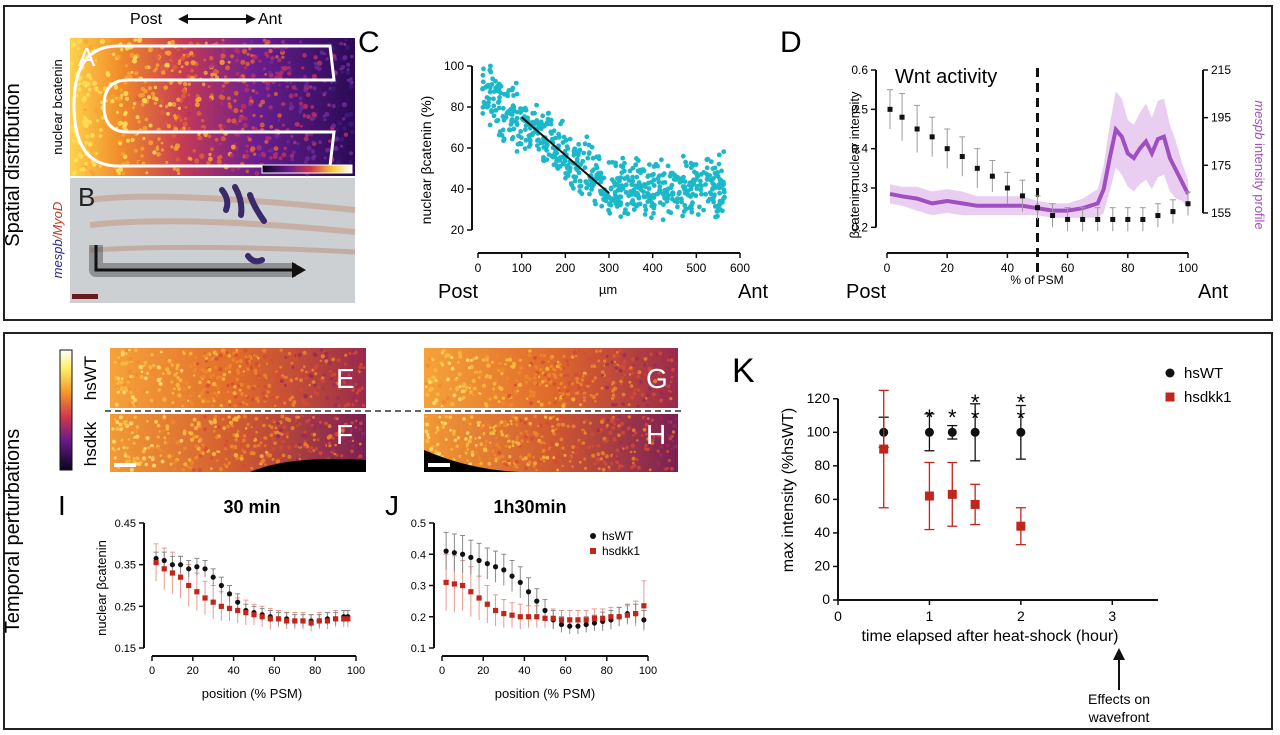  Describe the element at coordinates (529, 507) in the screenshot. I see `chart-j-title: 1h30min` at that location.